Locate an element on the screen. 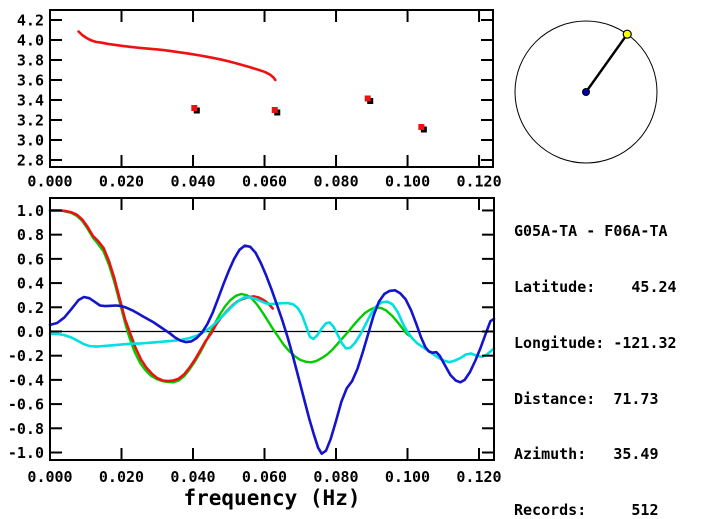 The image size is (702, 519). component-cyan-curve is located at coordinates (272, 329).